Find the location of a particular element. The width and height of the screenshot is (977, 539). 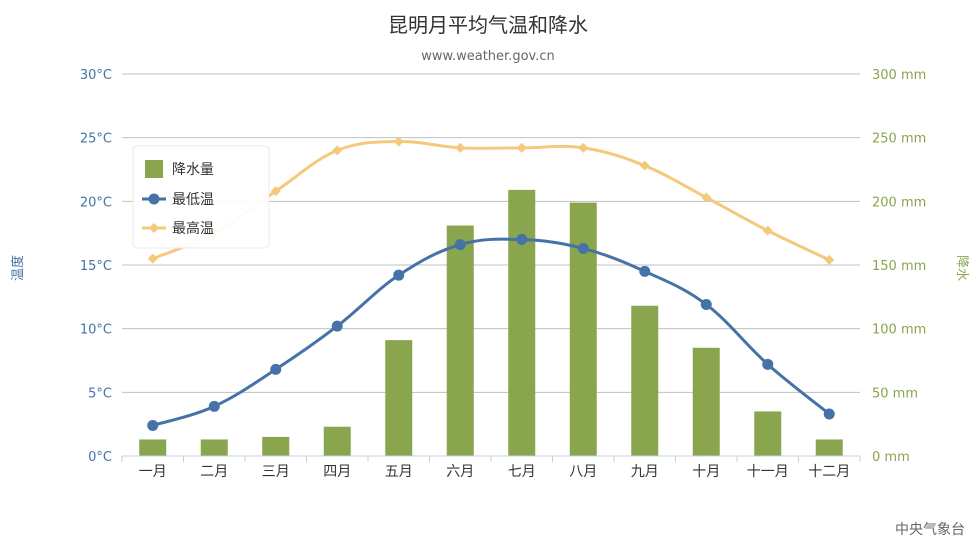

y-left-tick-label: 25°C is located at coordinates (96, 139).